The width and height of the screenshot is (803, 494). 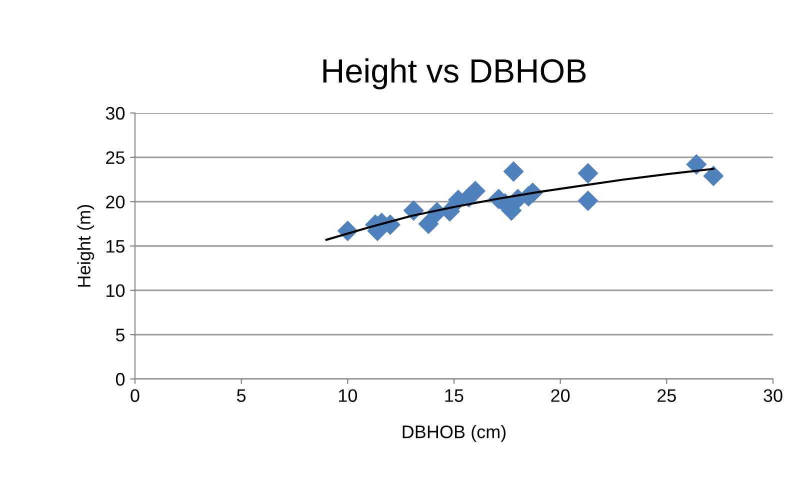 I want to click on y-tick-label: 10, so click(x=115, y=291).